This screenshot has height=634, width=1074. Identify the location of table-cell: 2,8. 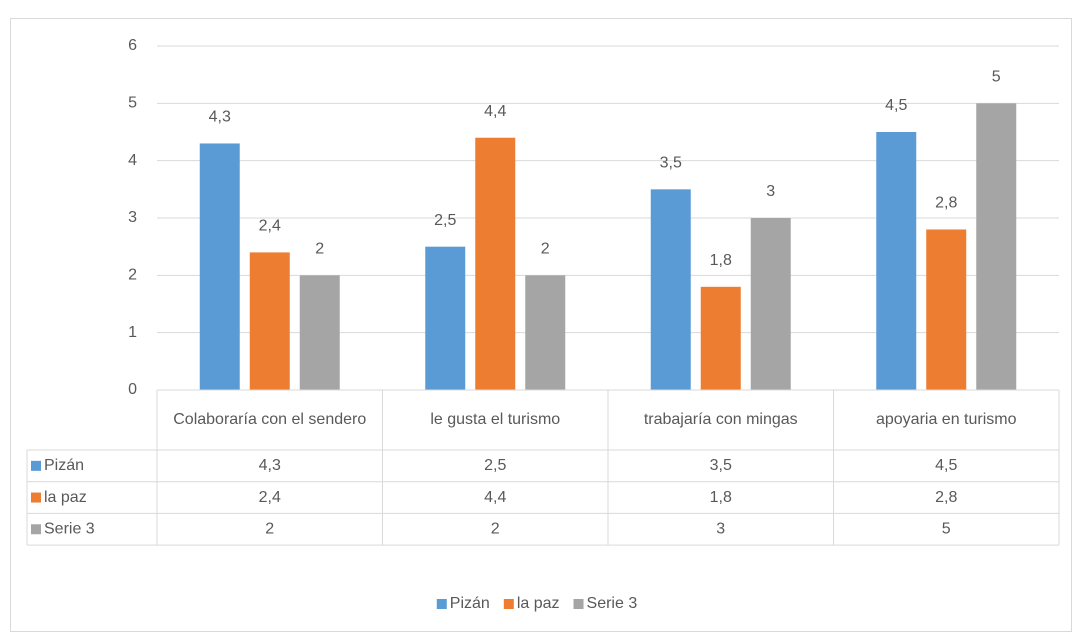
(946, 497).